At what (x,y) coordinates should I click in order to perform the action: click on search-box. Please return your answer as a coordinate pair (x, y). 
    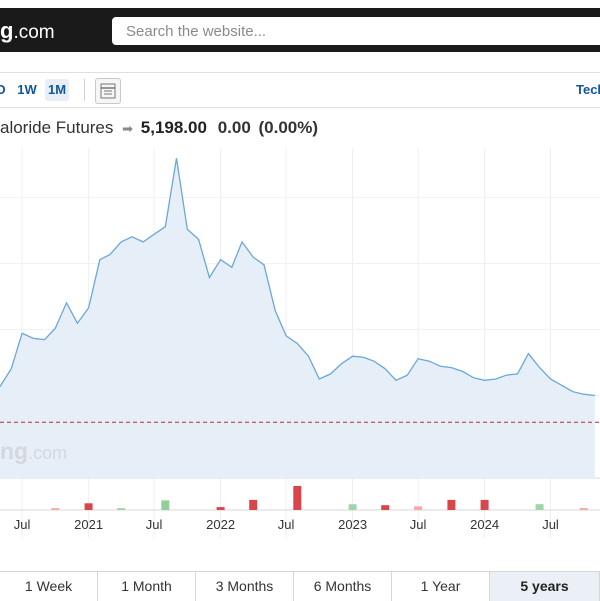
    Looking at the image, I should click on (356, 31).